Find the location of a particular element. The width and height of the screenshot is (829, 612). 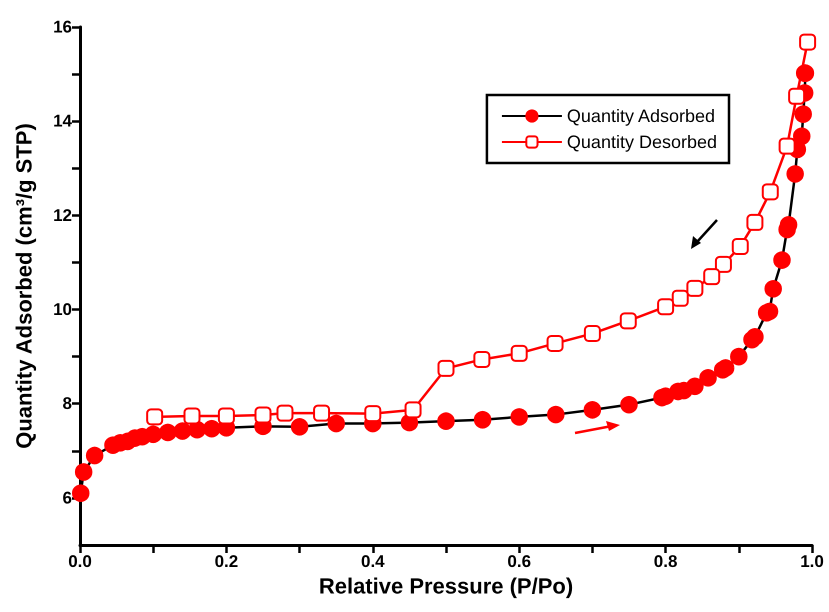

legend-label: Quantity Adsorbed is located at coordinates (641, 116).